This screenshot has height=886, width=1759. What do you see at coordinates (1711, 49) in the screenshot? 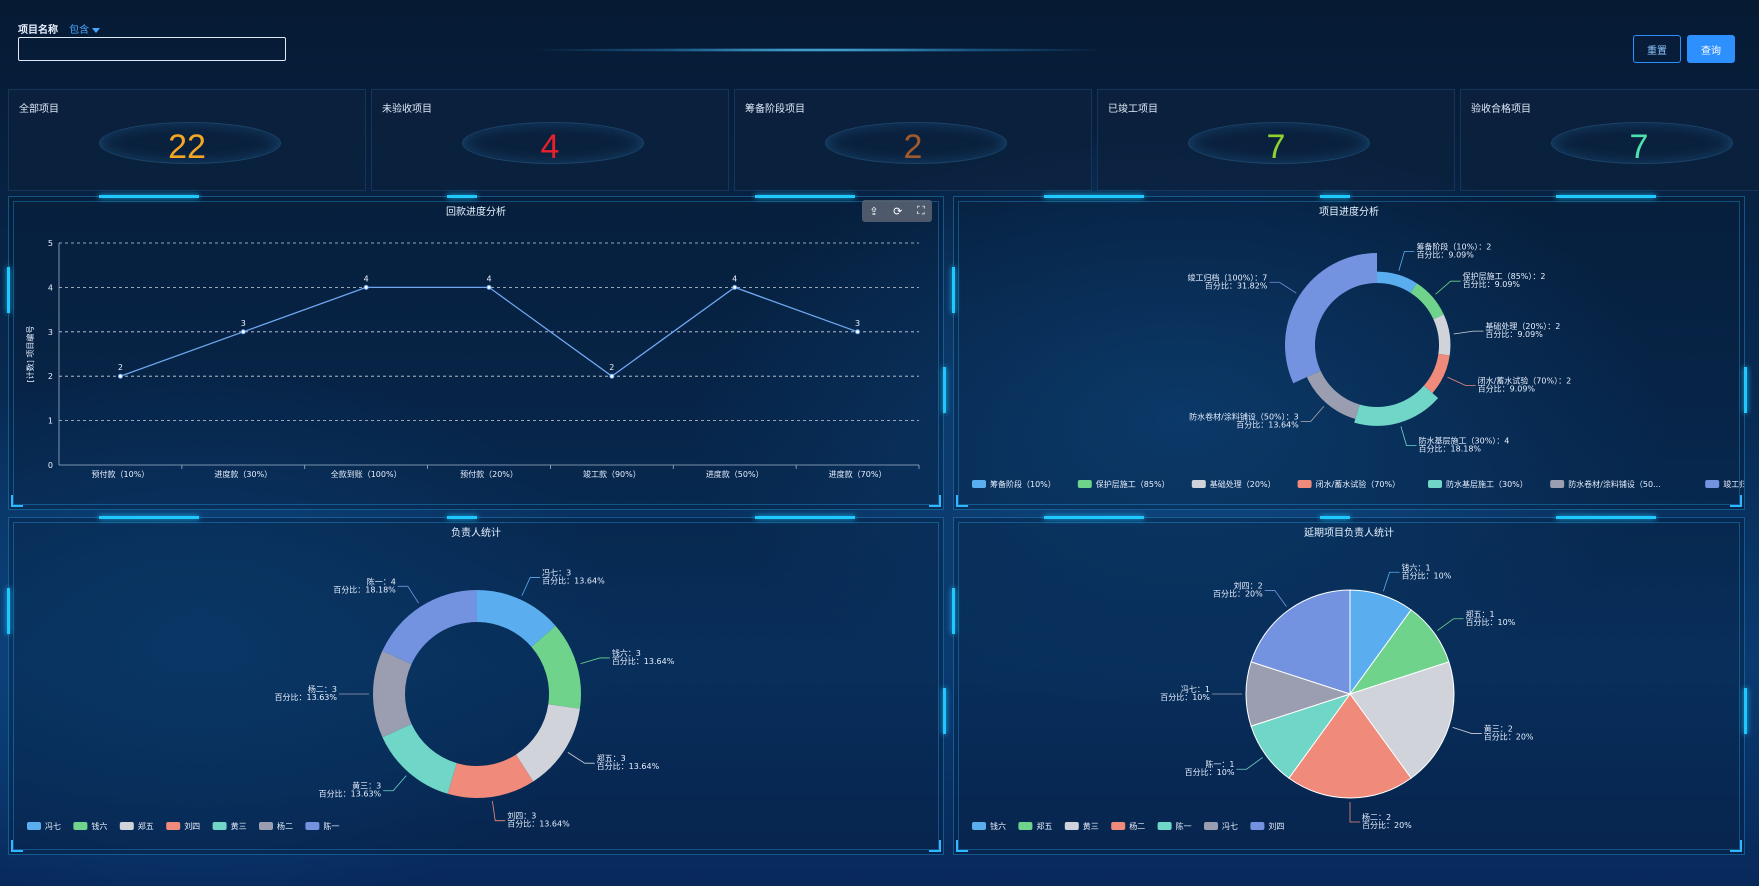
I see `query-button: 查询` at bounding box center [1711, 49].